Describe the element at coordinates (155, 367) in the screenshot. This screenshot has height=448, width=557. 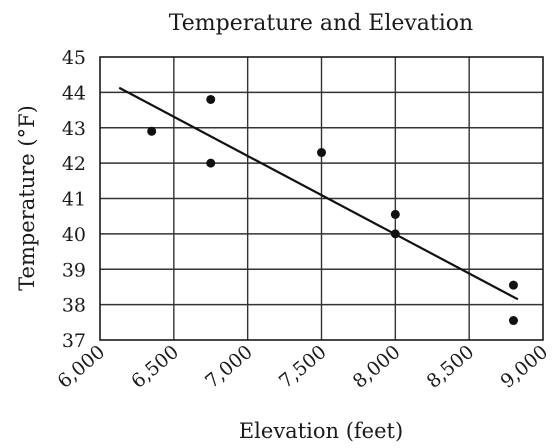
I see `x-tick-label: 6,500` at that location.